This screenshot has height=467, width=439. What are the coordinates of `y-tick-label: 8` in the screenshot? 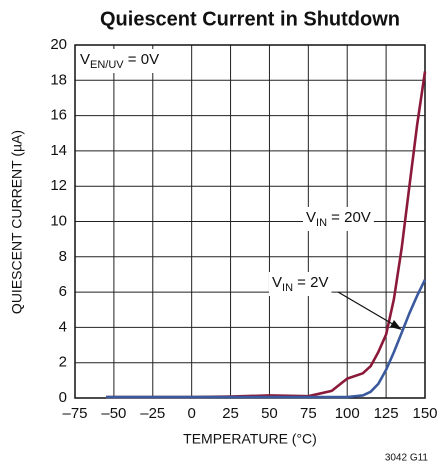 It's located at (63, 256).